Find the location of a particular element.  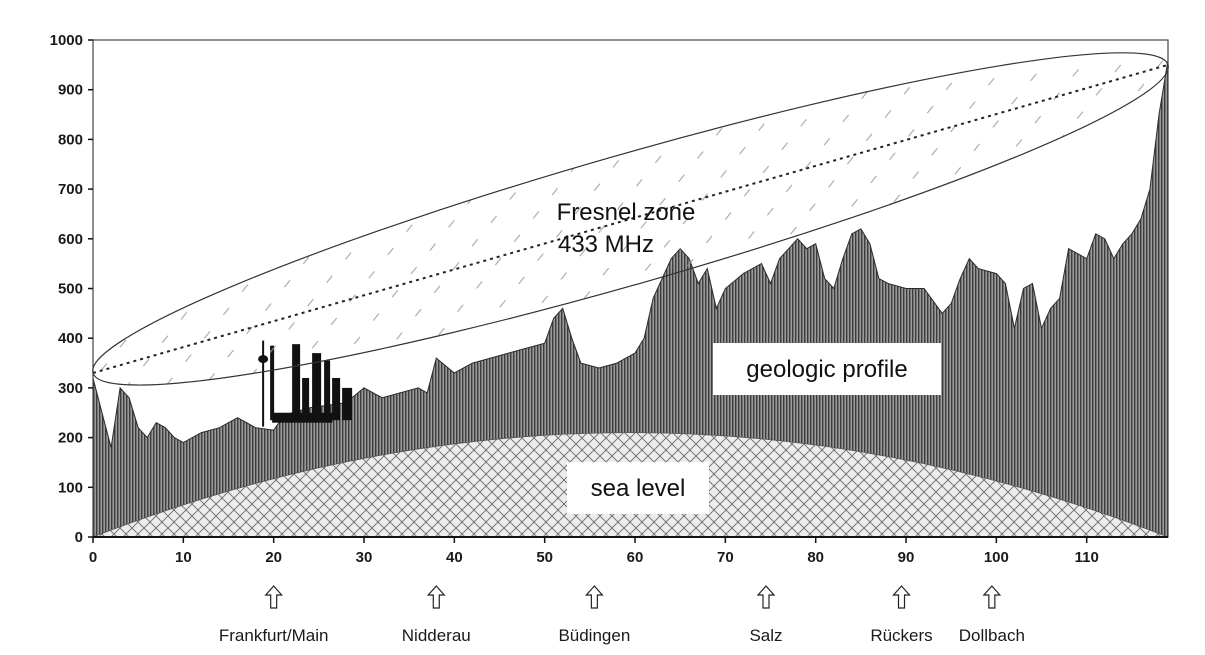

x-tick-label: 30 is located at coordinates (364, 557).